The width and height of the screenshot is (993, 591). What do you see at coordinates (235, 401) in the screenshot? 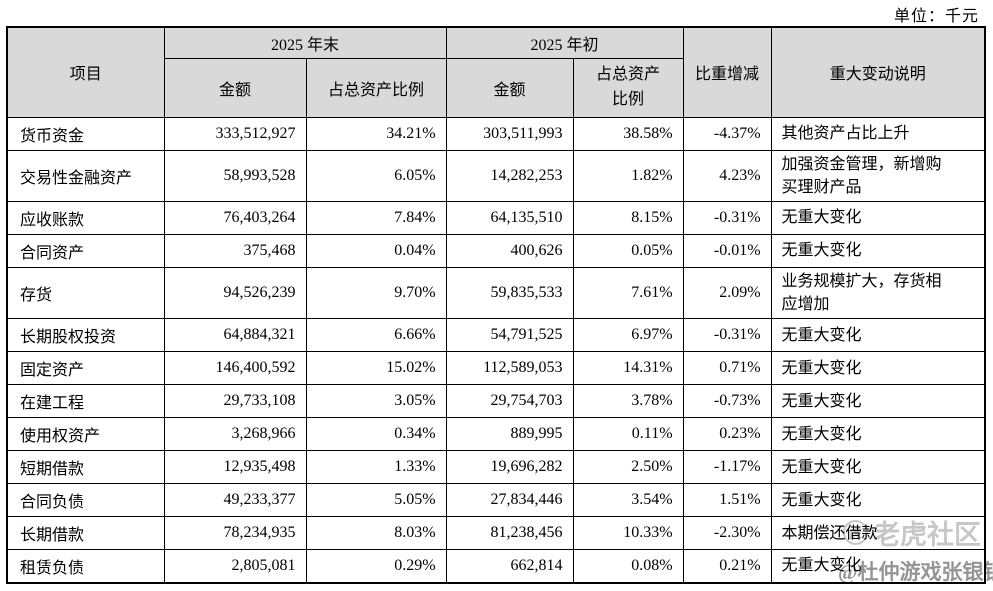
I see `end-amount-cell: 29,733,108` at bounding box center [235, 401].